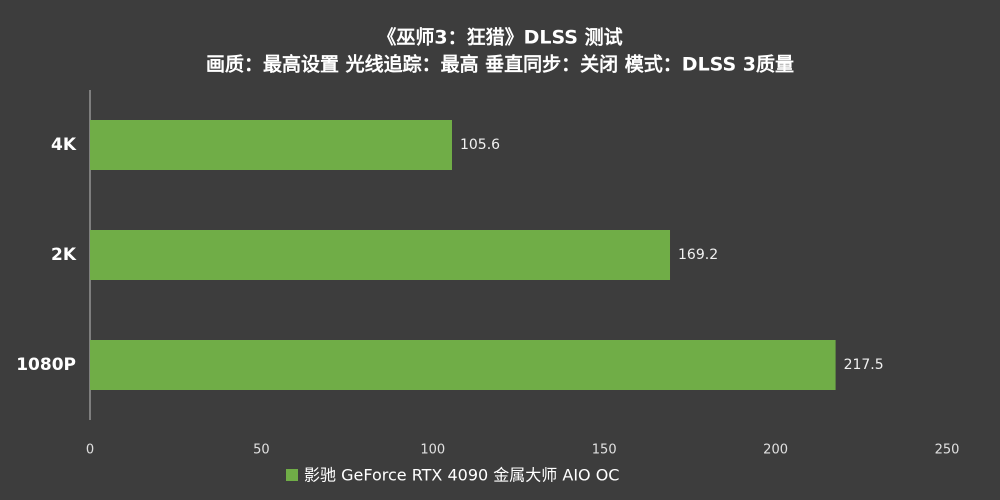 The width and height of the screenshot is (1000, 500). I want to click on x-tick-label: 0, so click(90, 450).